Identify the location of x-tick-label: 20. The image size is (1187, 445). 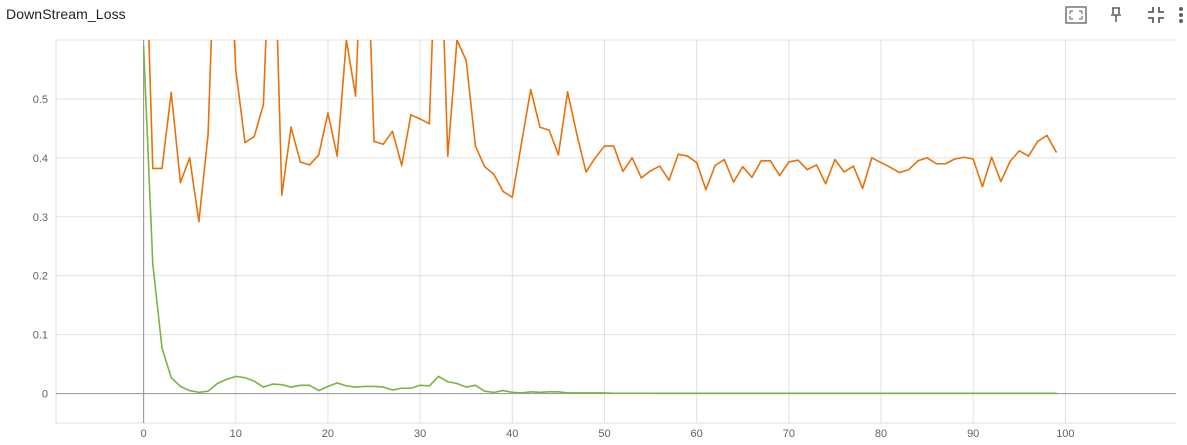
(328, 434).